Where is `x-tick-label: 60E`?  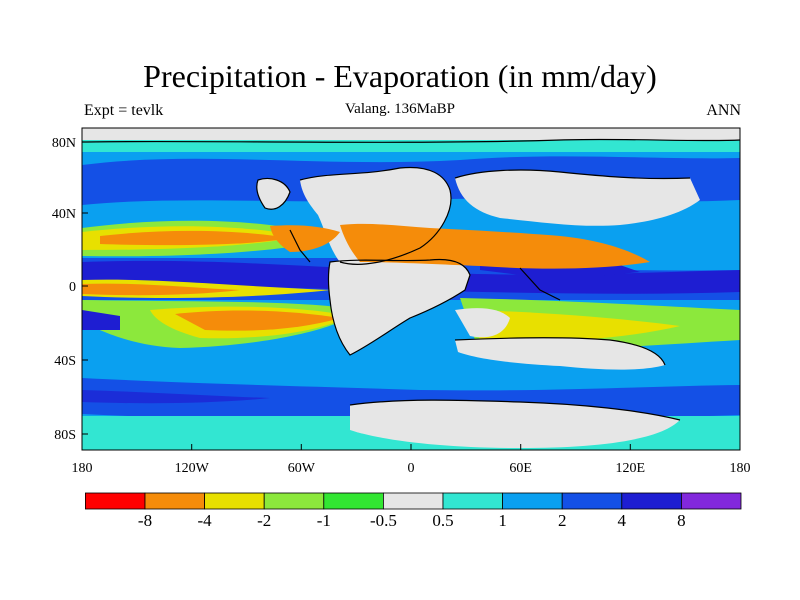 x-tick-label: 60E is located at coordinates (520, 468).